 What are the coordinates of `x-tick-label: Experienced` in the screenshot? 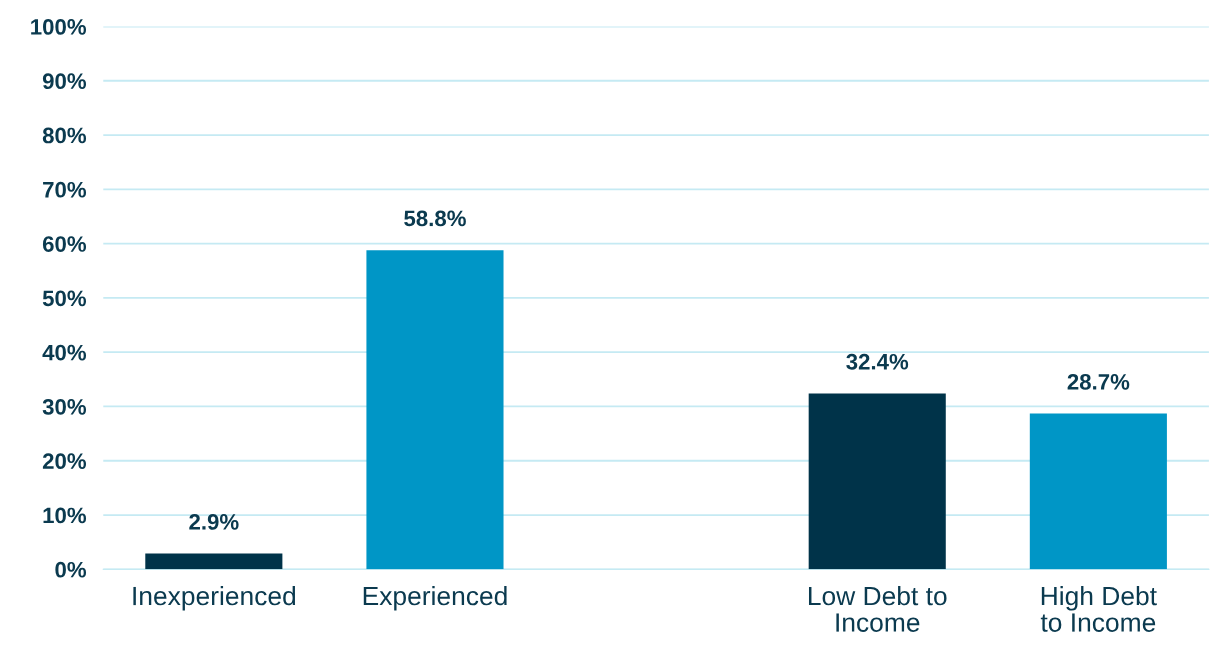 It's located at (435, 598).